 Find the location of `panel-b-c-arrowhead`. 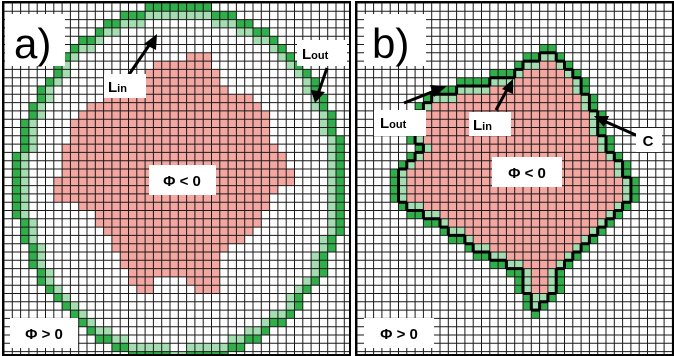

panel-b-c-arrowhead is located at coordinates (601, 121).